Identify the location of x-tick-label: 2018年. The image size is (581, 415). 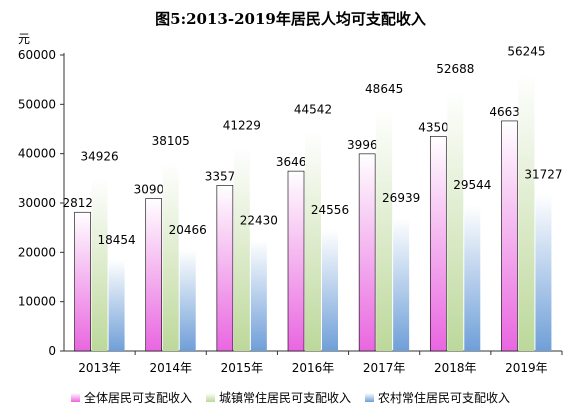
(455, 368).